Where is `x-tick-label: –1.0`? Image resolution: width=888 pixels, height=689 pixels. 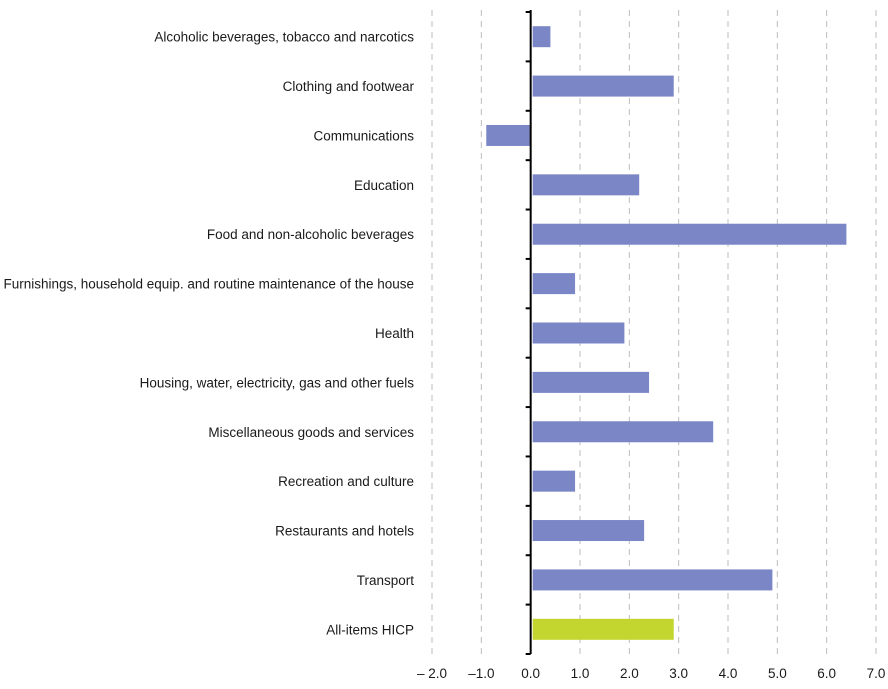
x-tick-label: –1.0 is located at coordinates (481, 673).